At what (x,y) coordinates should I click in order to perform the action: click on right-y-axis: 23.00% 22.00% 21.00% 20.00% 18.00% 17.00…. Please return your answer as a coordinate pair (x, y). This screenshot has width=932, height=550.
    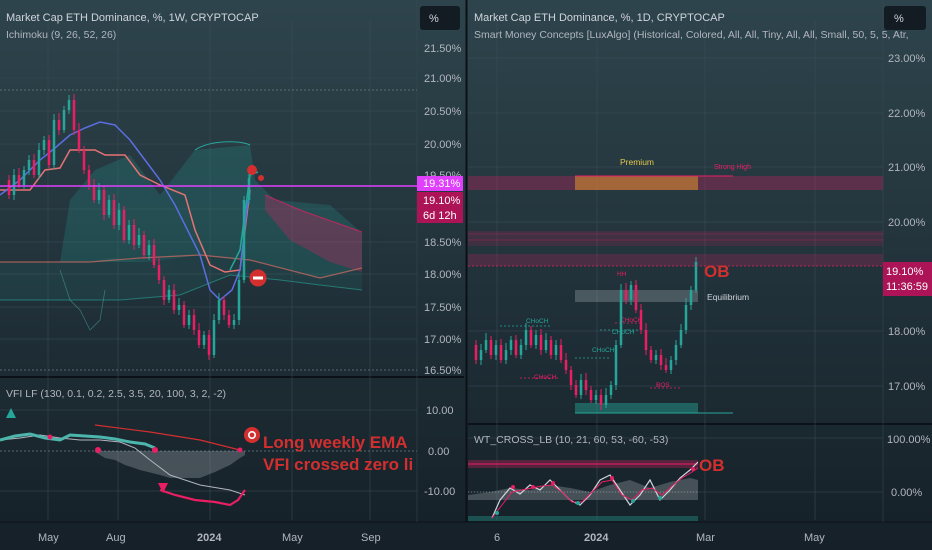
    Looking at the image, I should click on (907, 223).